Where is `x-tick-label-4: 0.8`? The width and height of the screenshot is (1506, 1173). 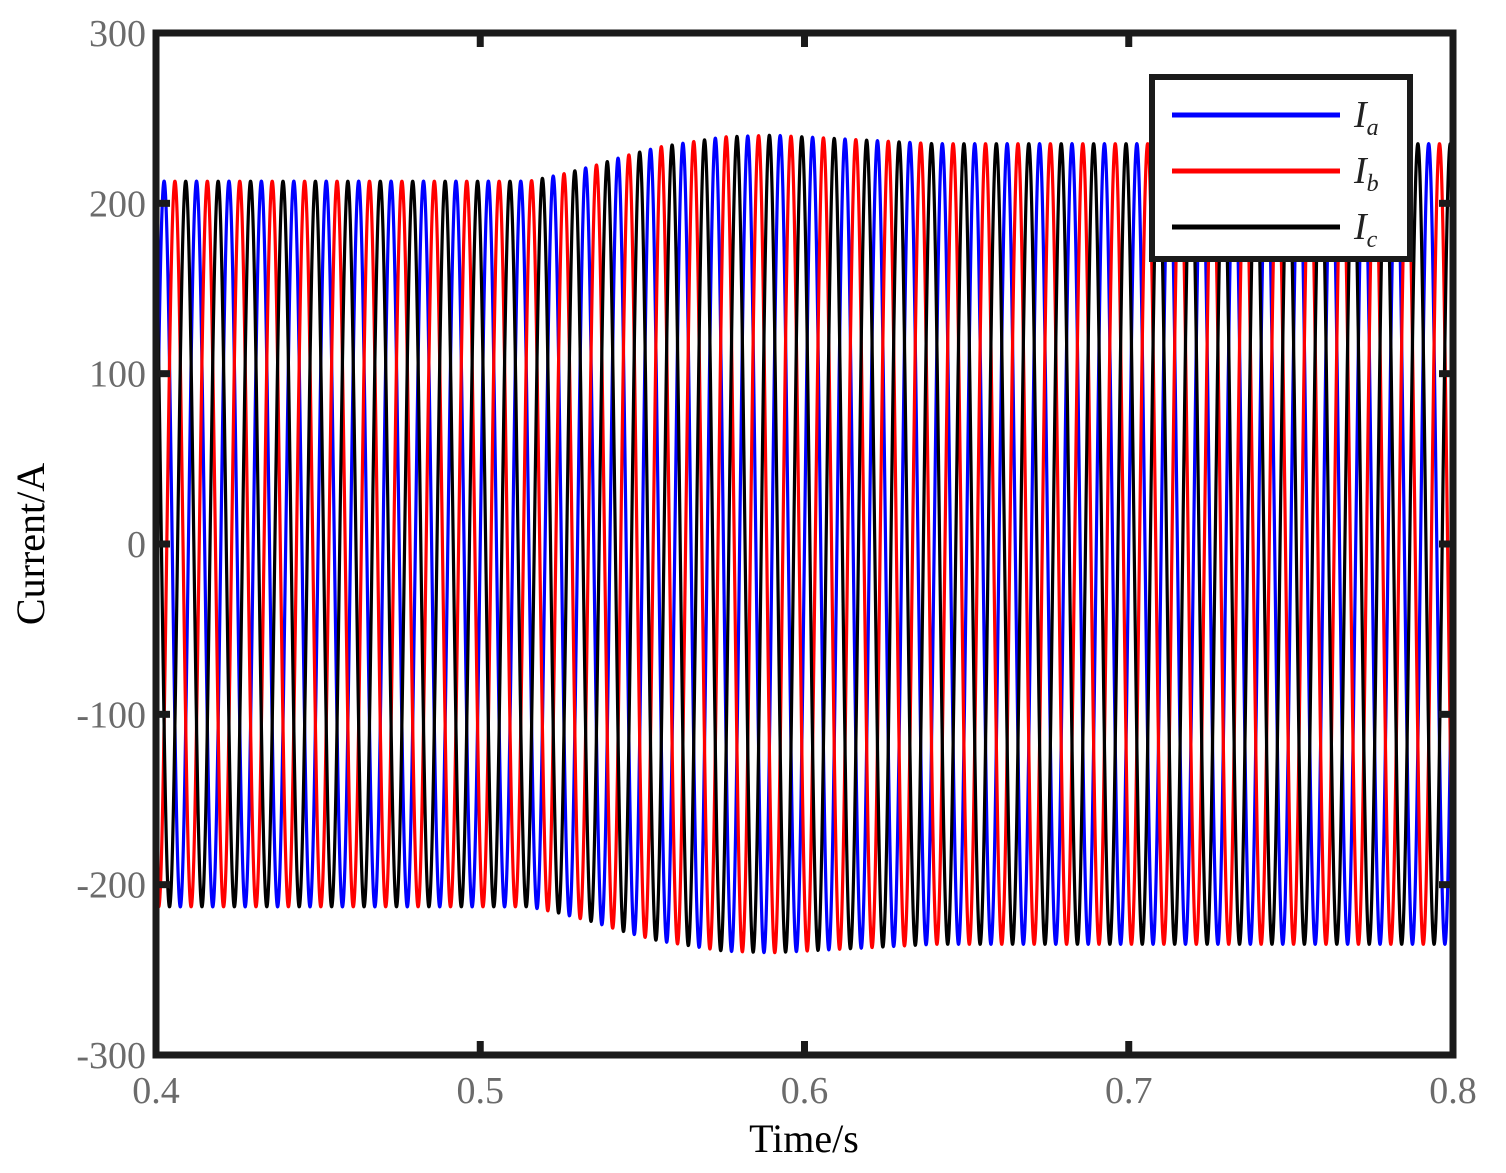 x-tick-label-4: 0.8 is located at coordinates (1453, 1091).